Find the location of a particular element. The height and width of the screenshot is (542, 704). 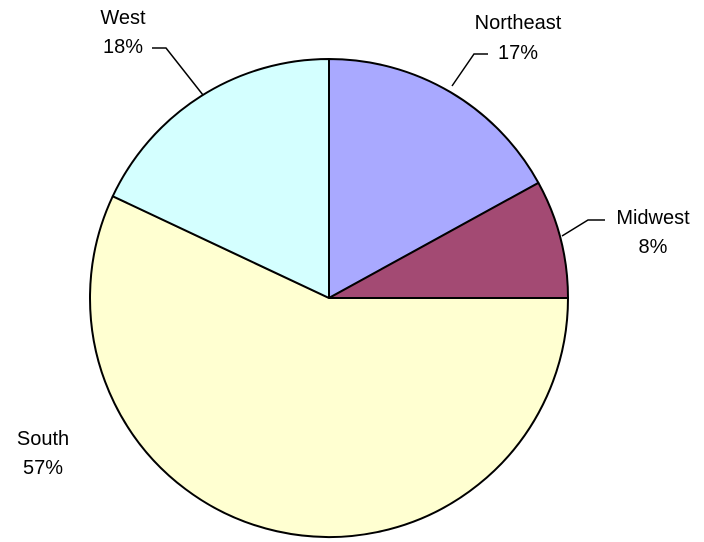

slice-label-west-name: West is located at coordinates (123, 18).